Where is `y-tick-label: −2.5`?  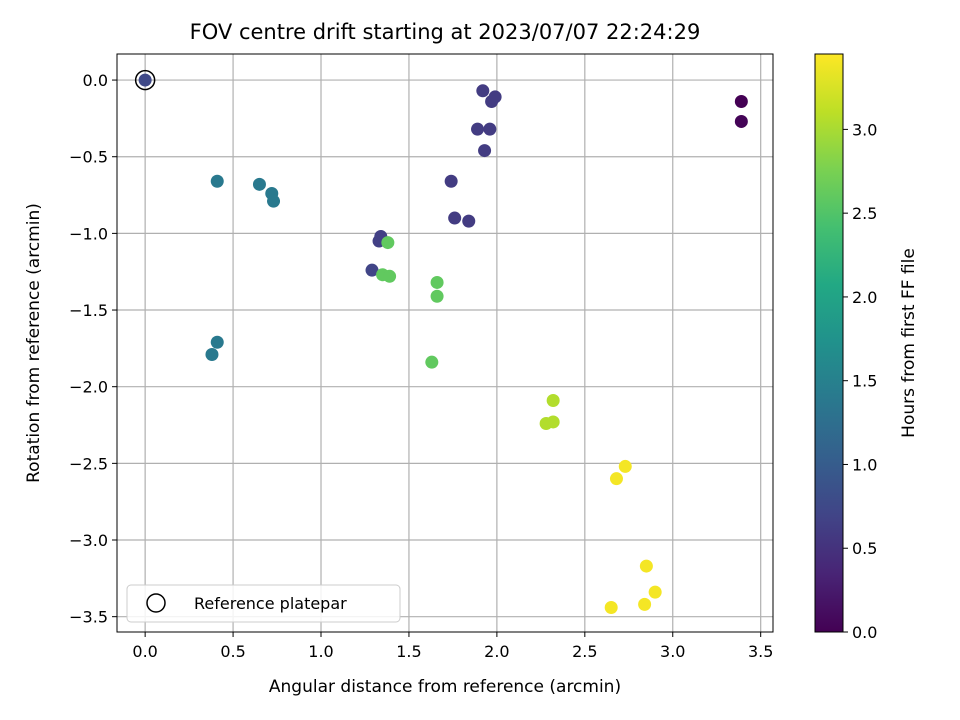
y-tick-label: −2.5 is located at coordinates (88, 463).